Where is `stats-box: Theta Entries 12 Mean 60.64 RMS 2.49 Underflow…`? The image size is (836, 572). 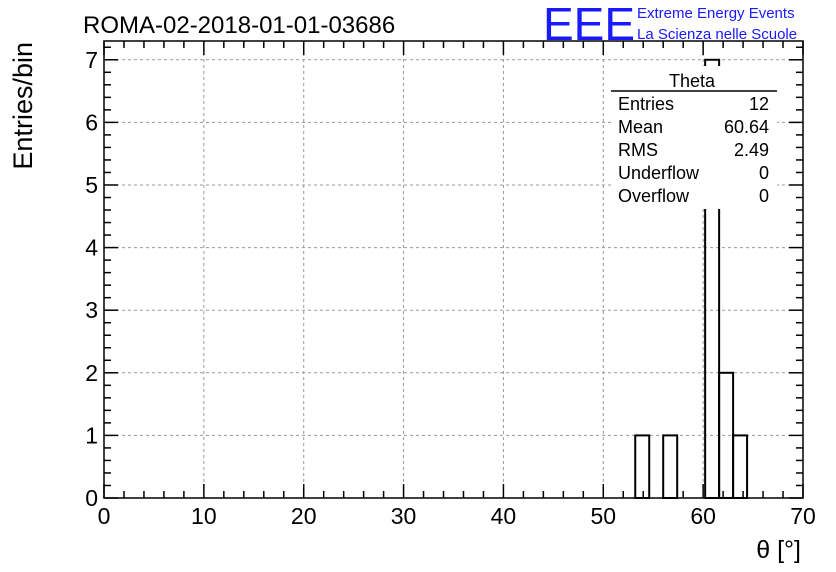
stats-box: Theta Entries 12 Mean 60.64 RMS 2.49 Underflow… is located at coordinates (694, 137).